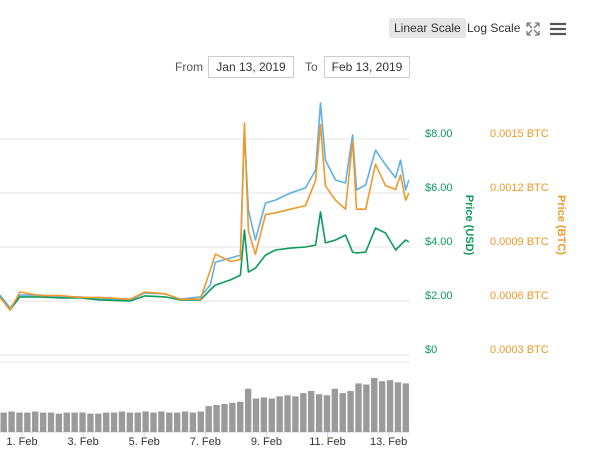 The height and width of the screenshot is (458, 589). I want to click on linear-scale-button: Linear Scale, so click(427, 28).